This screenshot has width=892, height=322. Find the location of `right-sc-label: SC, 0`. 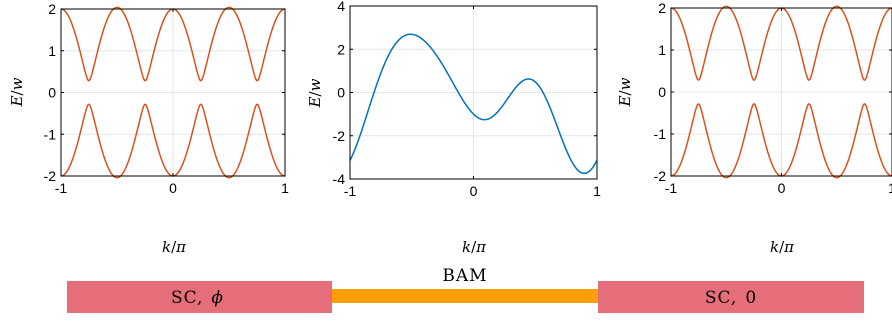

right-sc-label: SC, 0 is located at coordinates (731, 298).